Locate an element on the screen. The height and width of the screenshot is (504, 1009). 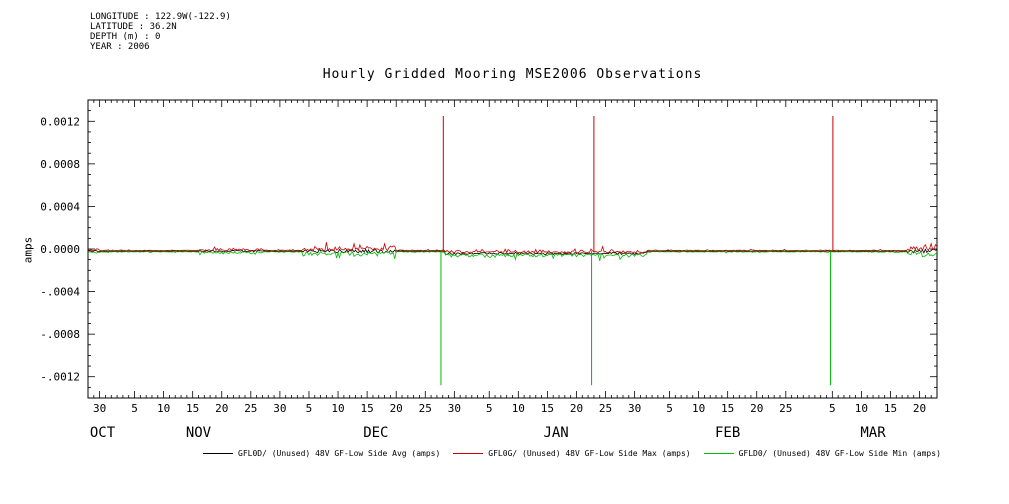
svg-text: DEC is located at coordinates (375, 433).